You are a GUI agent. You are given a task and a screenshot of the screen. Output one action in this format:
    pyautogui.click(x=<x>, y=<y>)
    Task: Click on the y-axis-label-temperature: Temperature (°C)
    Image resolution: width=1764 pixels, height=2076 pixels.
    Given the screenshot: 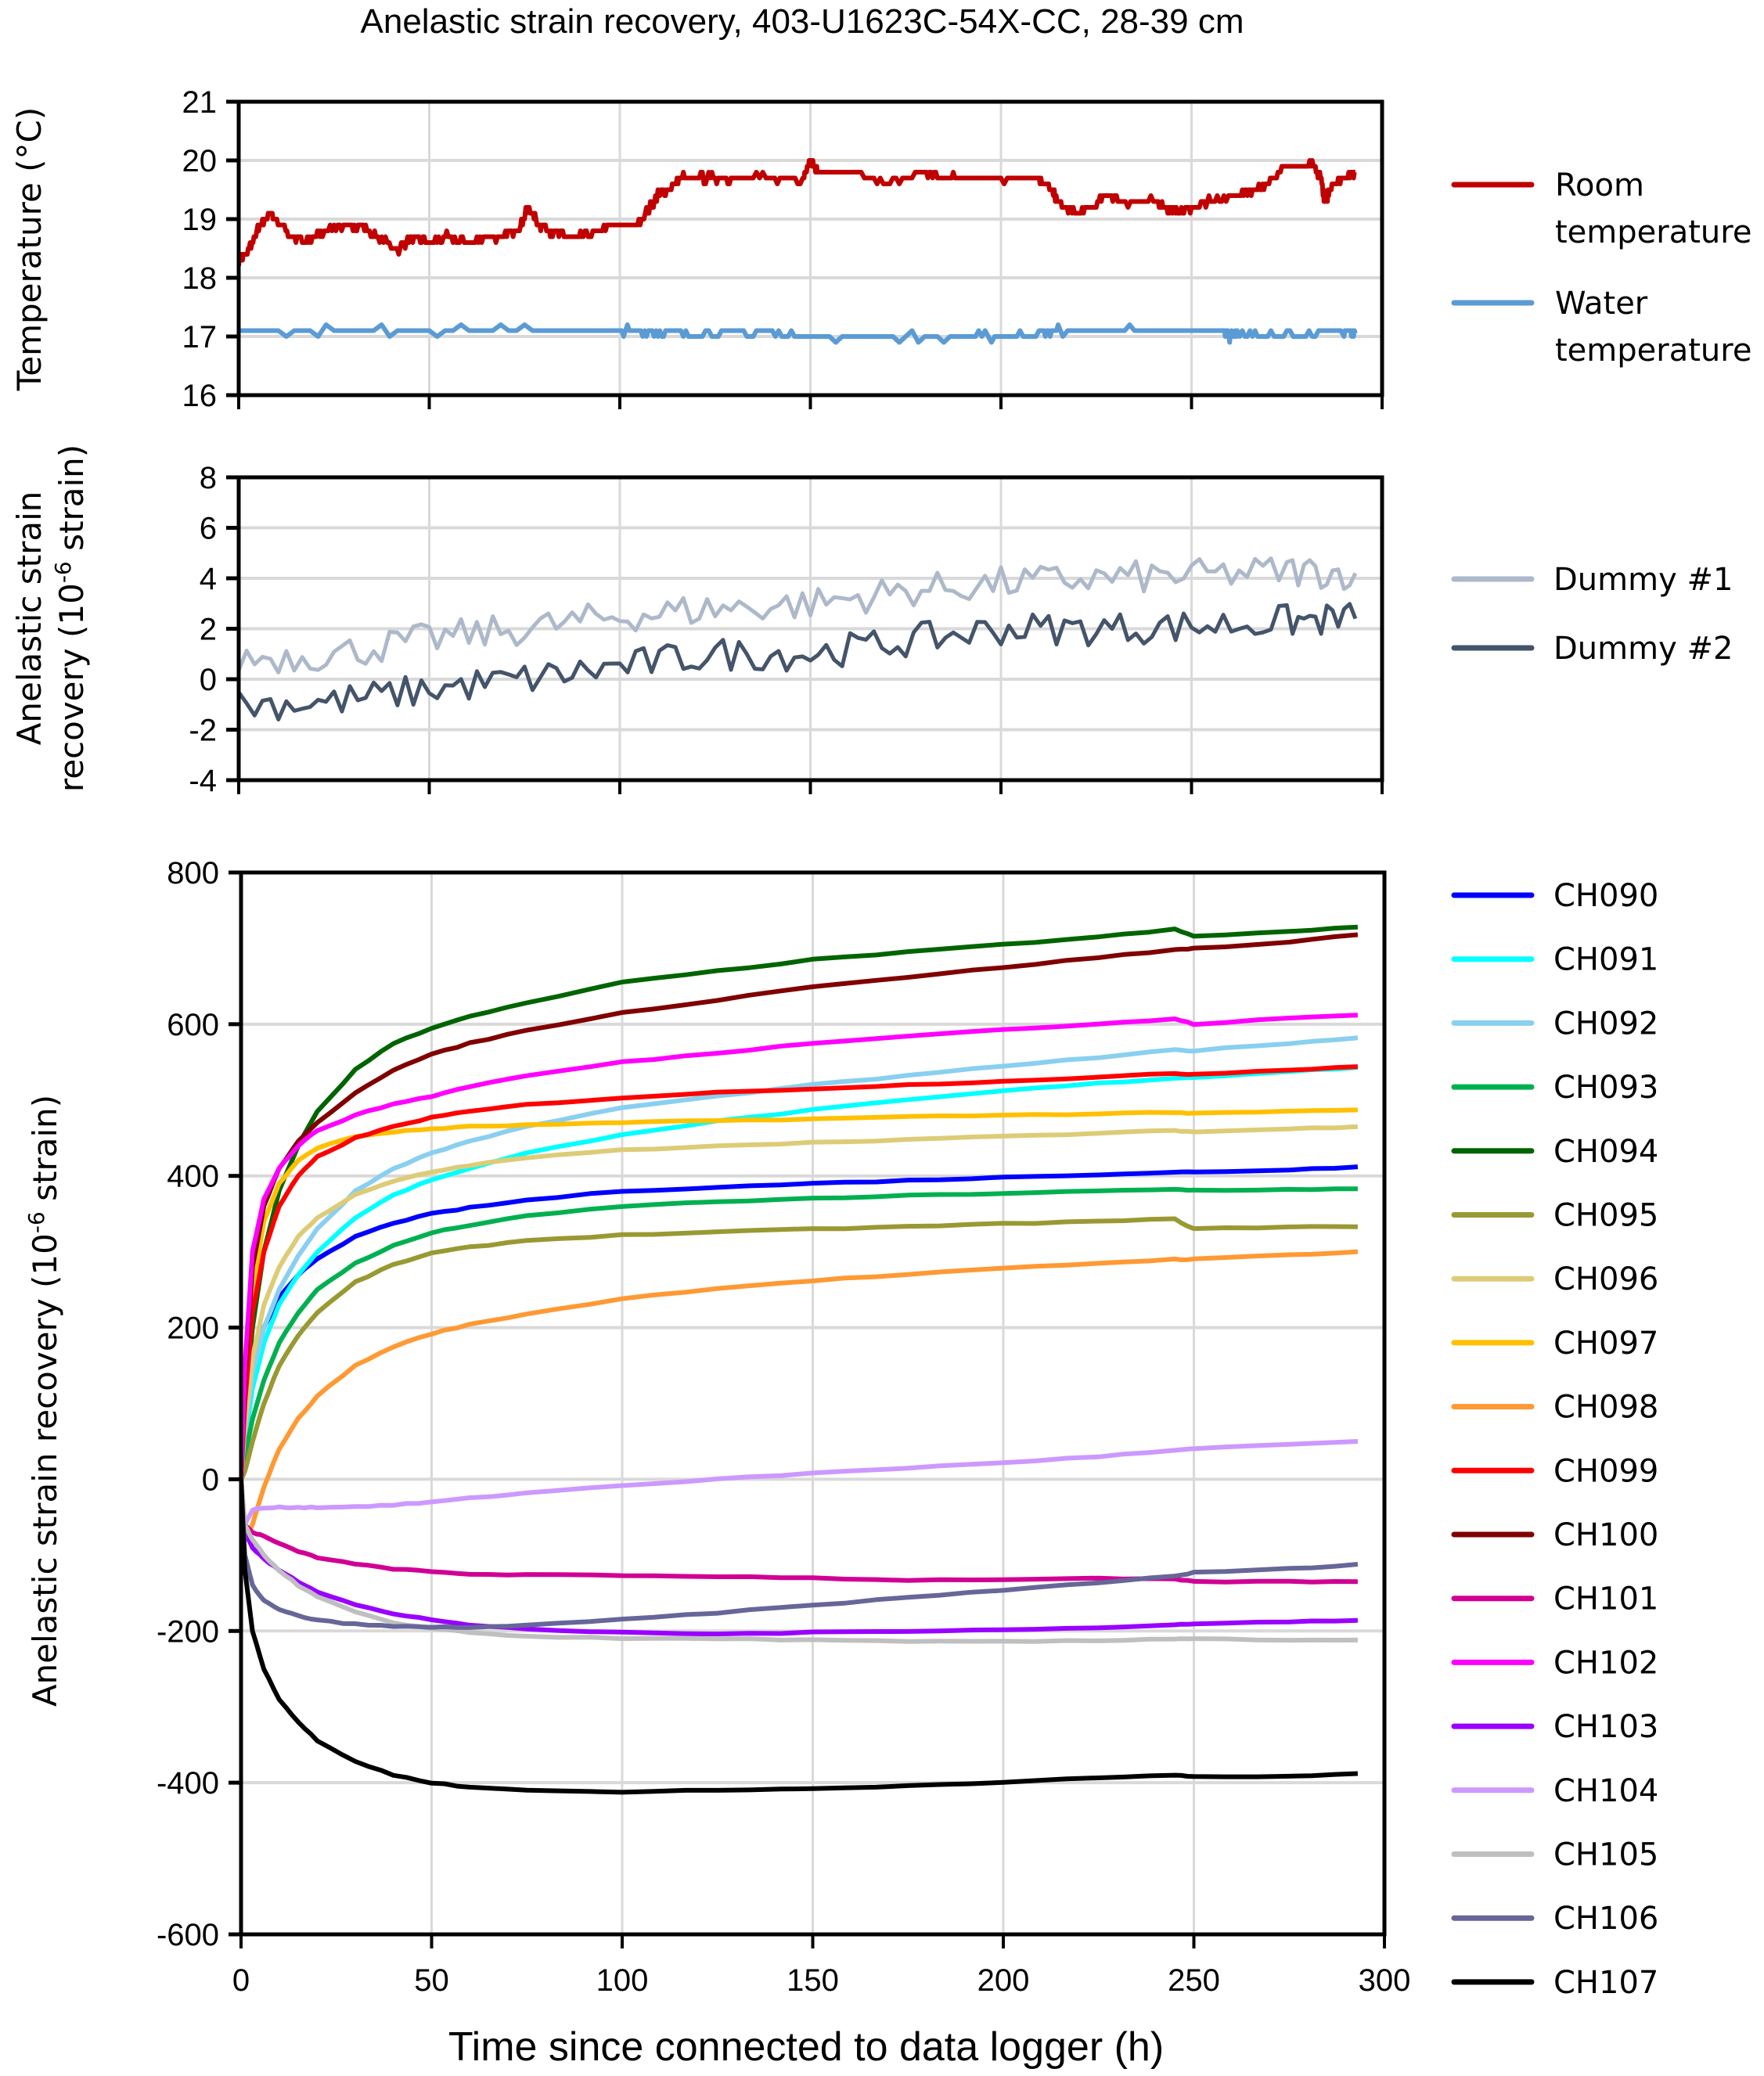 What is the action you would take?
    pyautogui.click(x=29, y=249)
    